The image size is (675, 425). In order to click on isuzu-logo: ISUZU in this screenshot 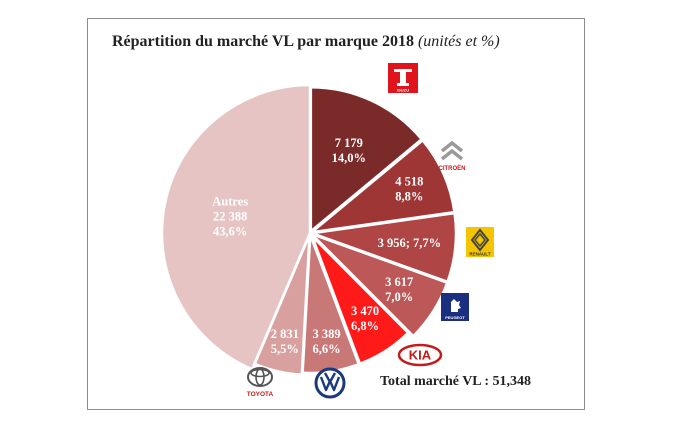, I will do `click(403, 78)`.